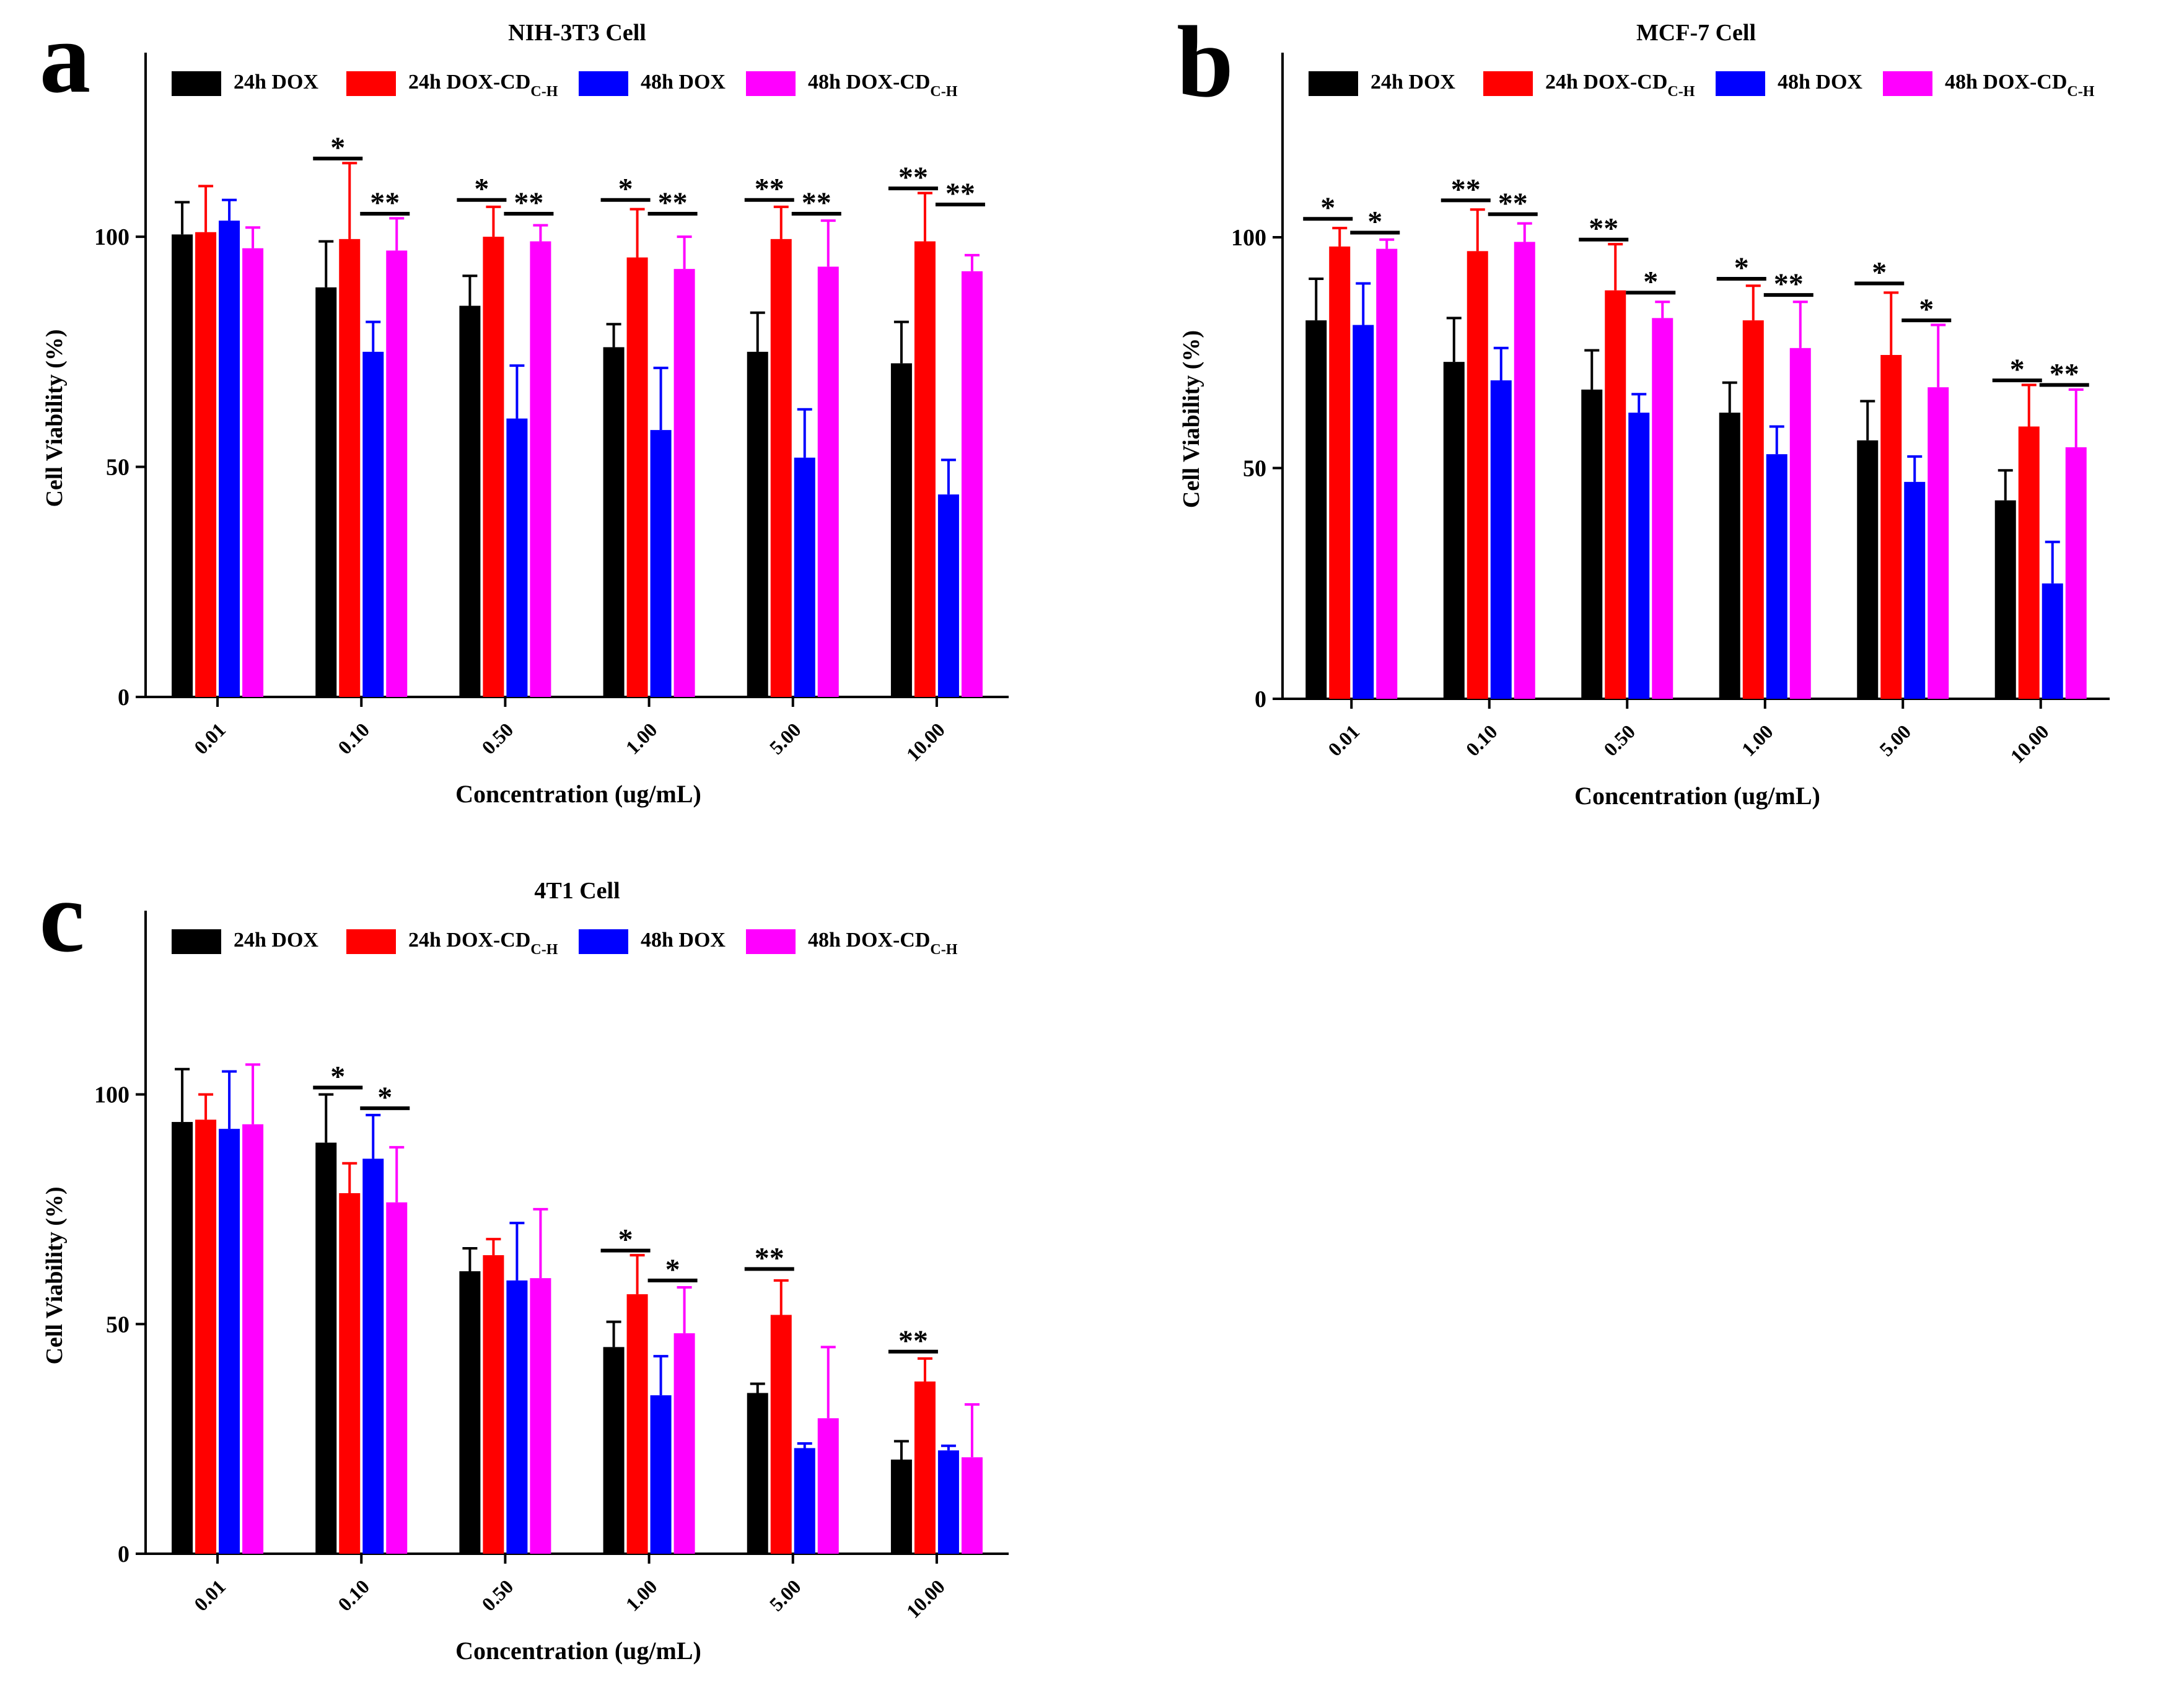 Image resolution: width=2171 pixels, height=1708 pixels. I want to click on y-axis-label: Cell Viability (%), so click(1191, 419).